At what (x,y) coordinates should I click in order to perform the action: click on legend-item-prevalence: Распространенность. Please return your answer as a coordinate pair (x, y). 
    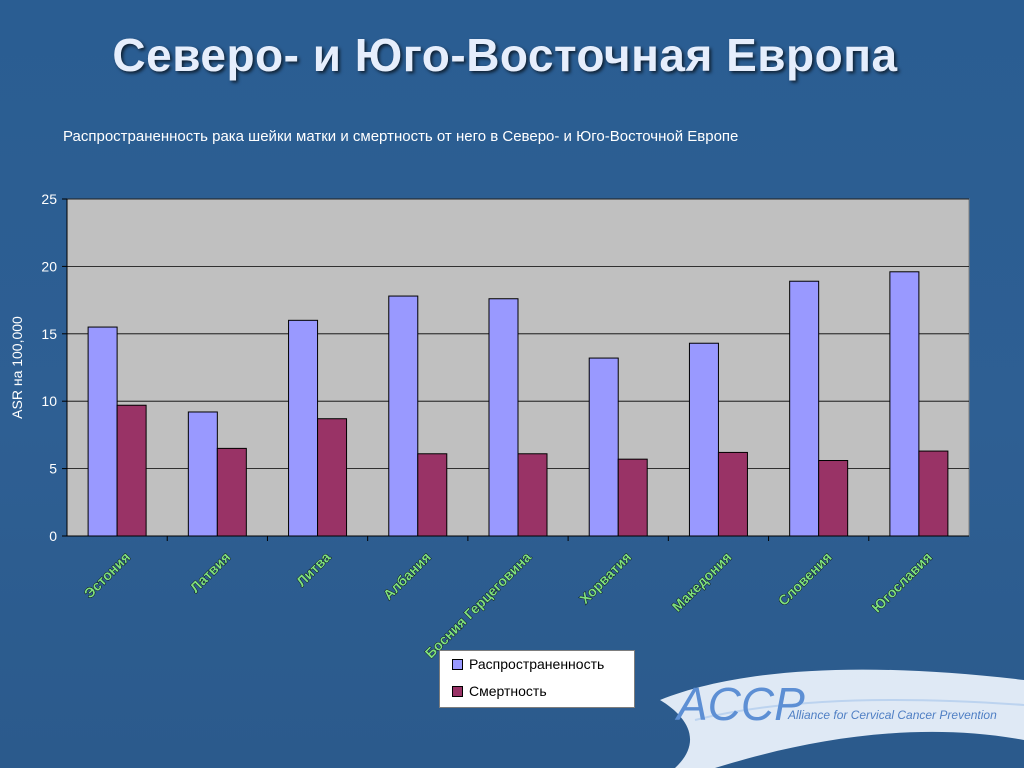
    Looking at the image, I should click on (528, 664).